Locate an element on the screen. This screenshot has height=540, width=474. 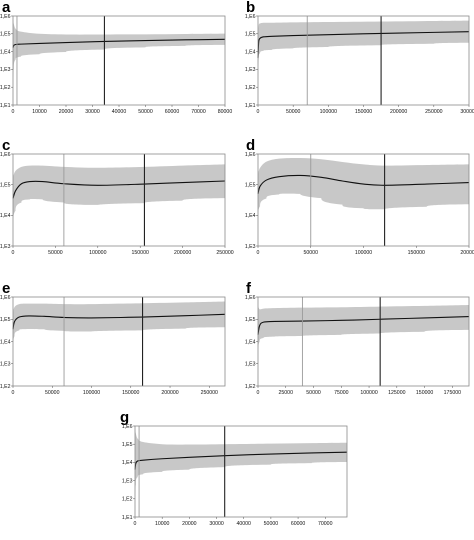
x-tick-label: 75000 is located at coordinates (341, 393).